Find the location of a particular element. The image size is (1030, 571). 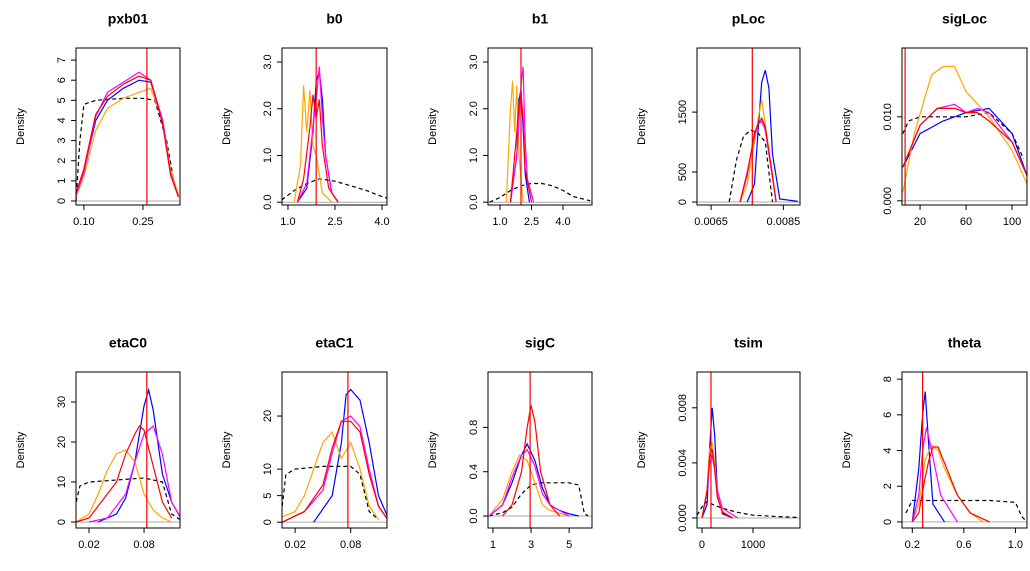

x-tick-label: 0.02 is located at coordinates (88, 545).